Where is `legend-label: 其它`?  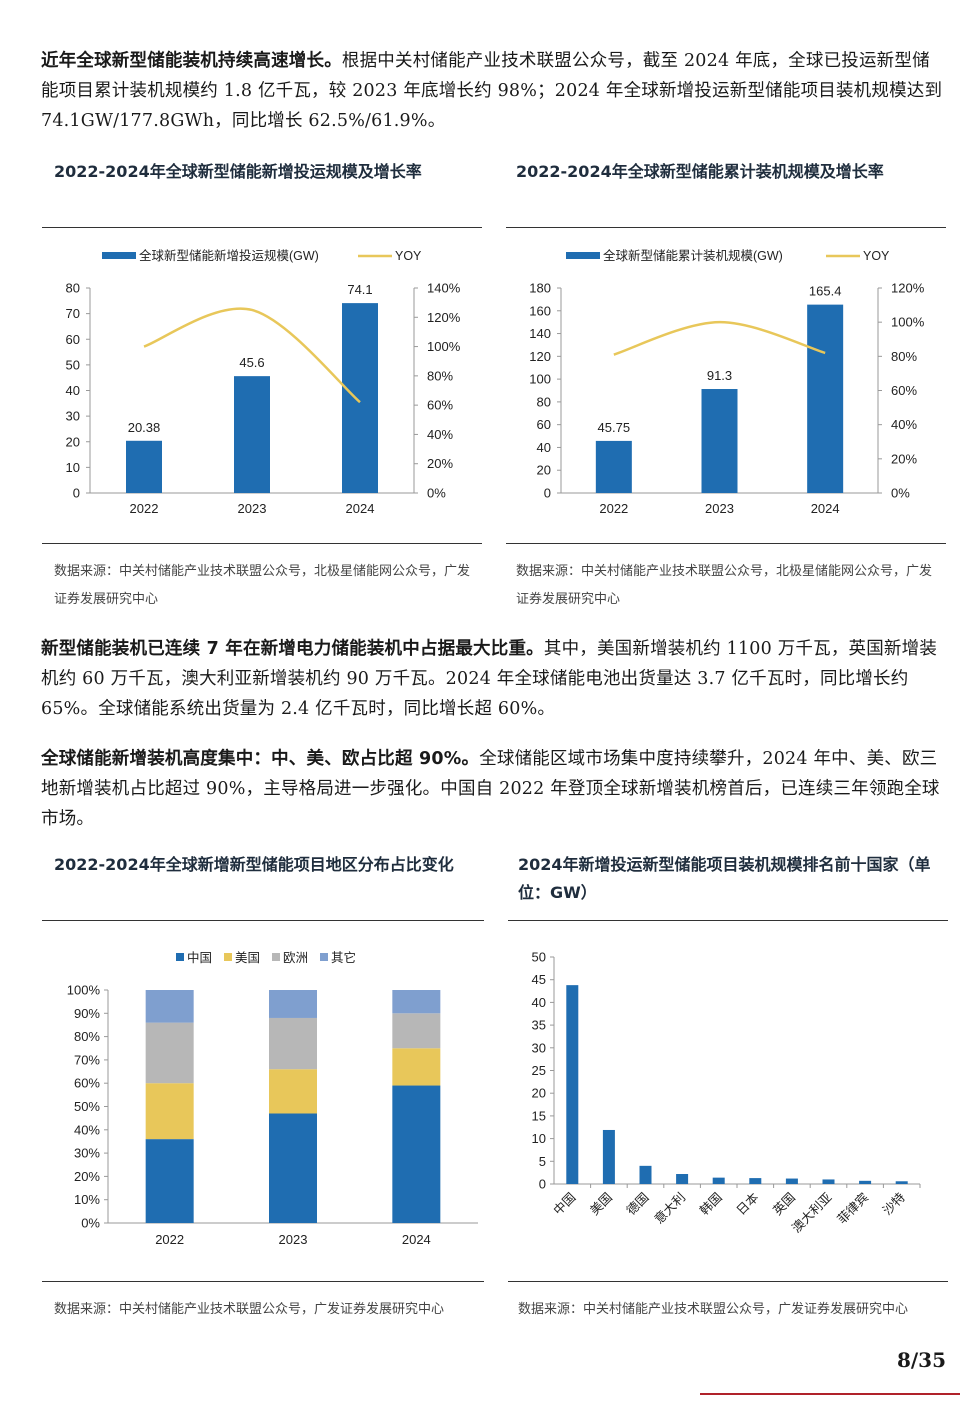 legend-label: 其它 is located at coordinates (343, 957).